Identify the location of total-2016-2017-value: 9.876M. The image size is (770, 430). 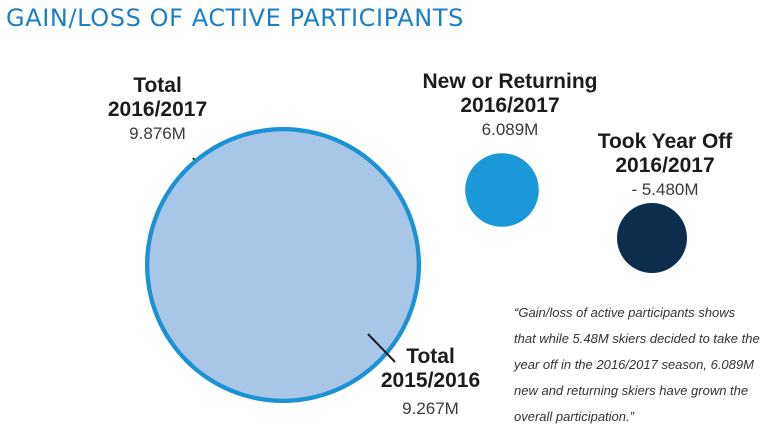
(157, 133).